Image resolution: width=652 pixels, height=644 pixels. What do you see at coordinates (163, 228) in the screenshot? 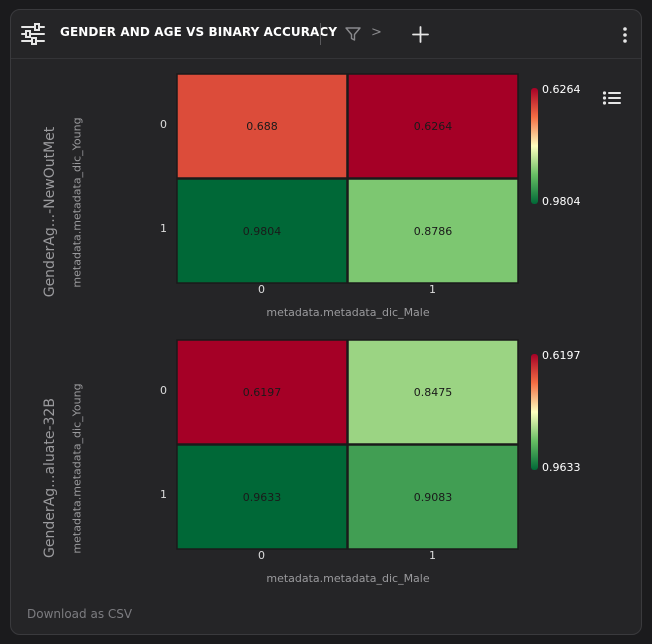
I see `heatmap-1-ytick-1: 1` at bounding box center [163, 228].